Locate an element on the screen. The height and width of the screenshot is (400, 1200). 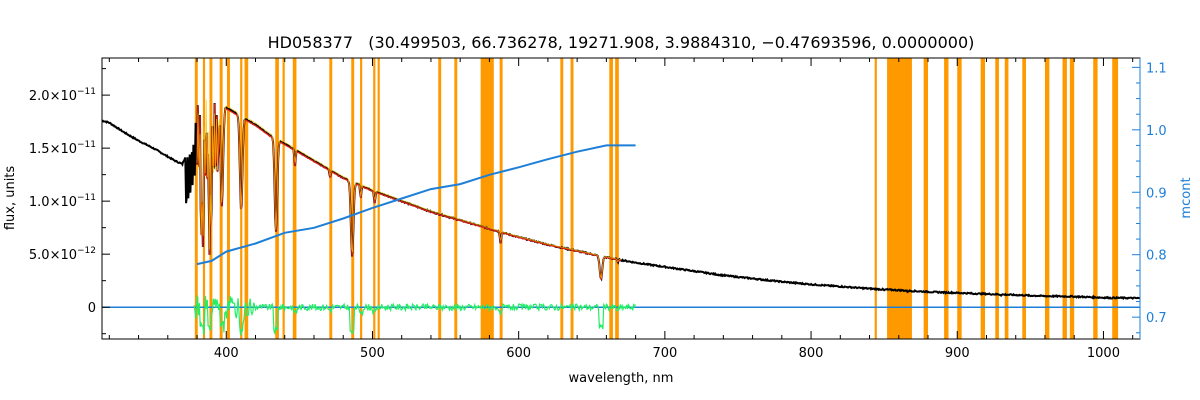
y2-tick-label: 0.7 is located at coordinates (1156, 318).